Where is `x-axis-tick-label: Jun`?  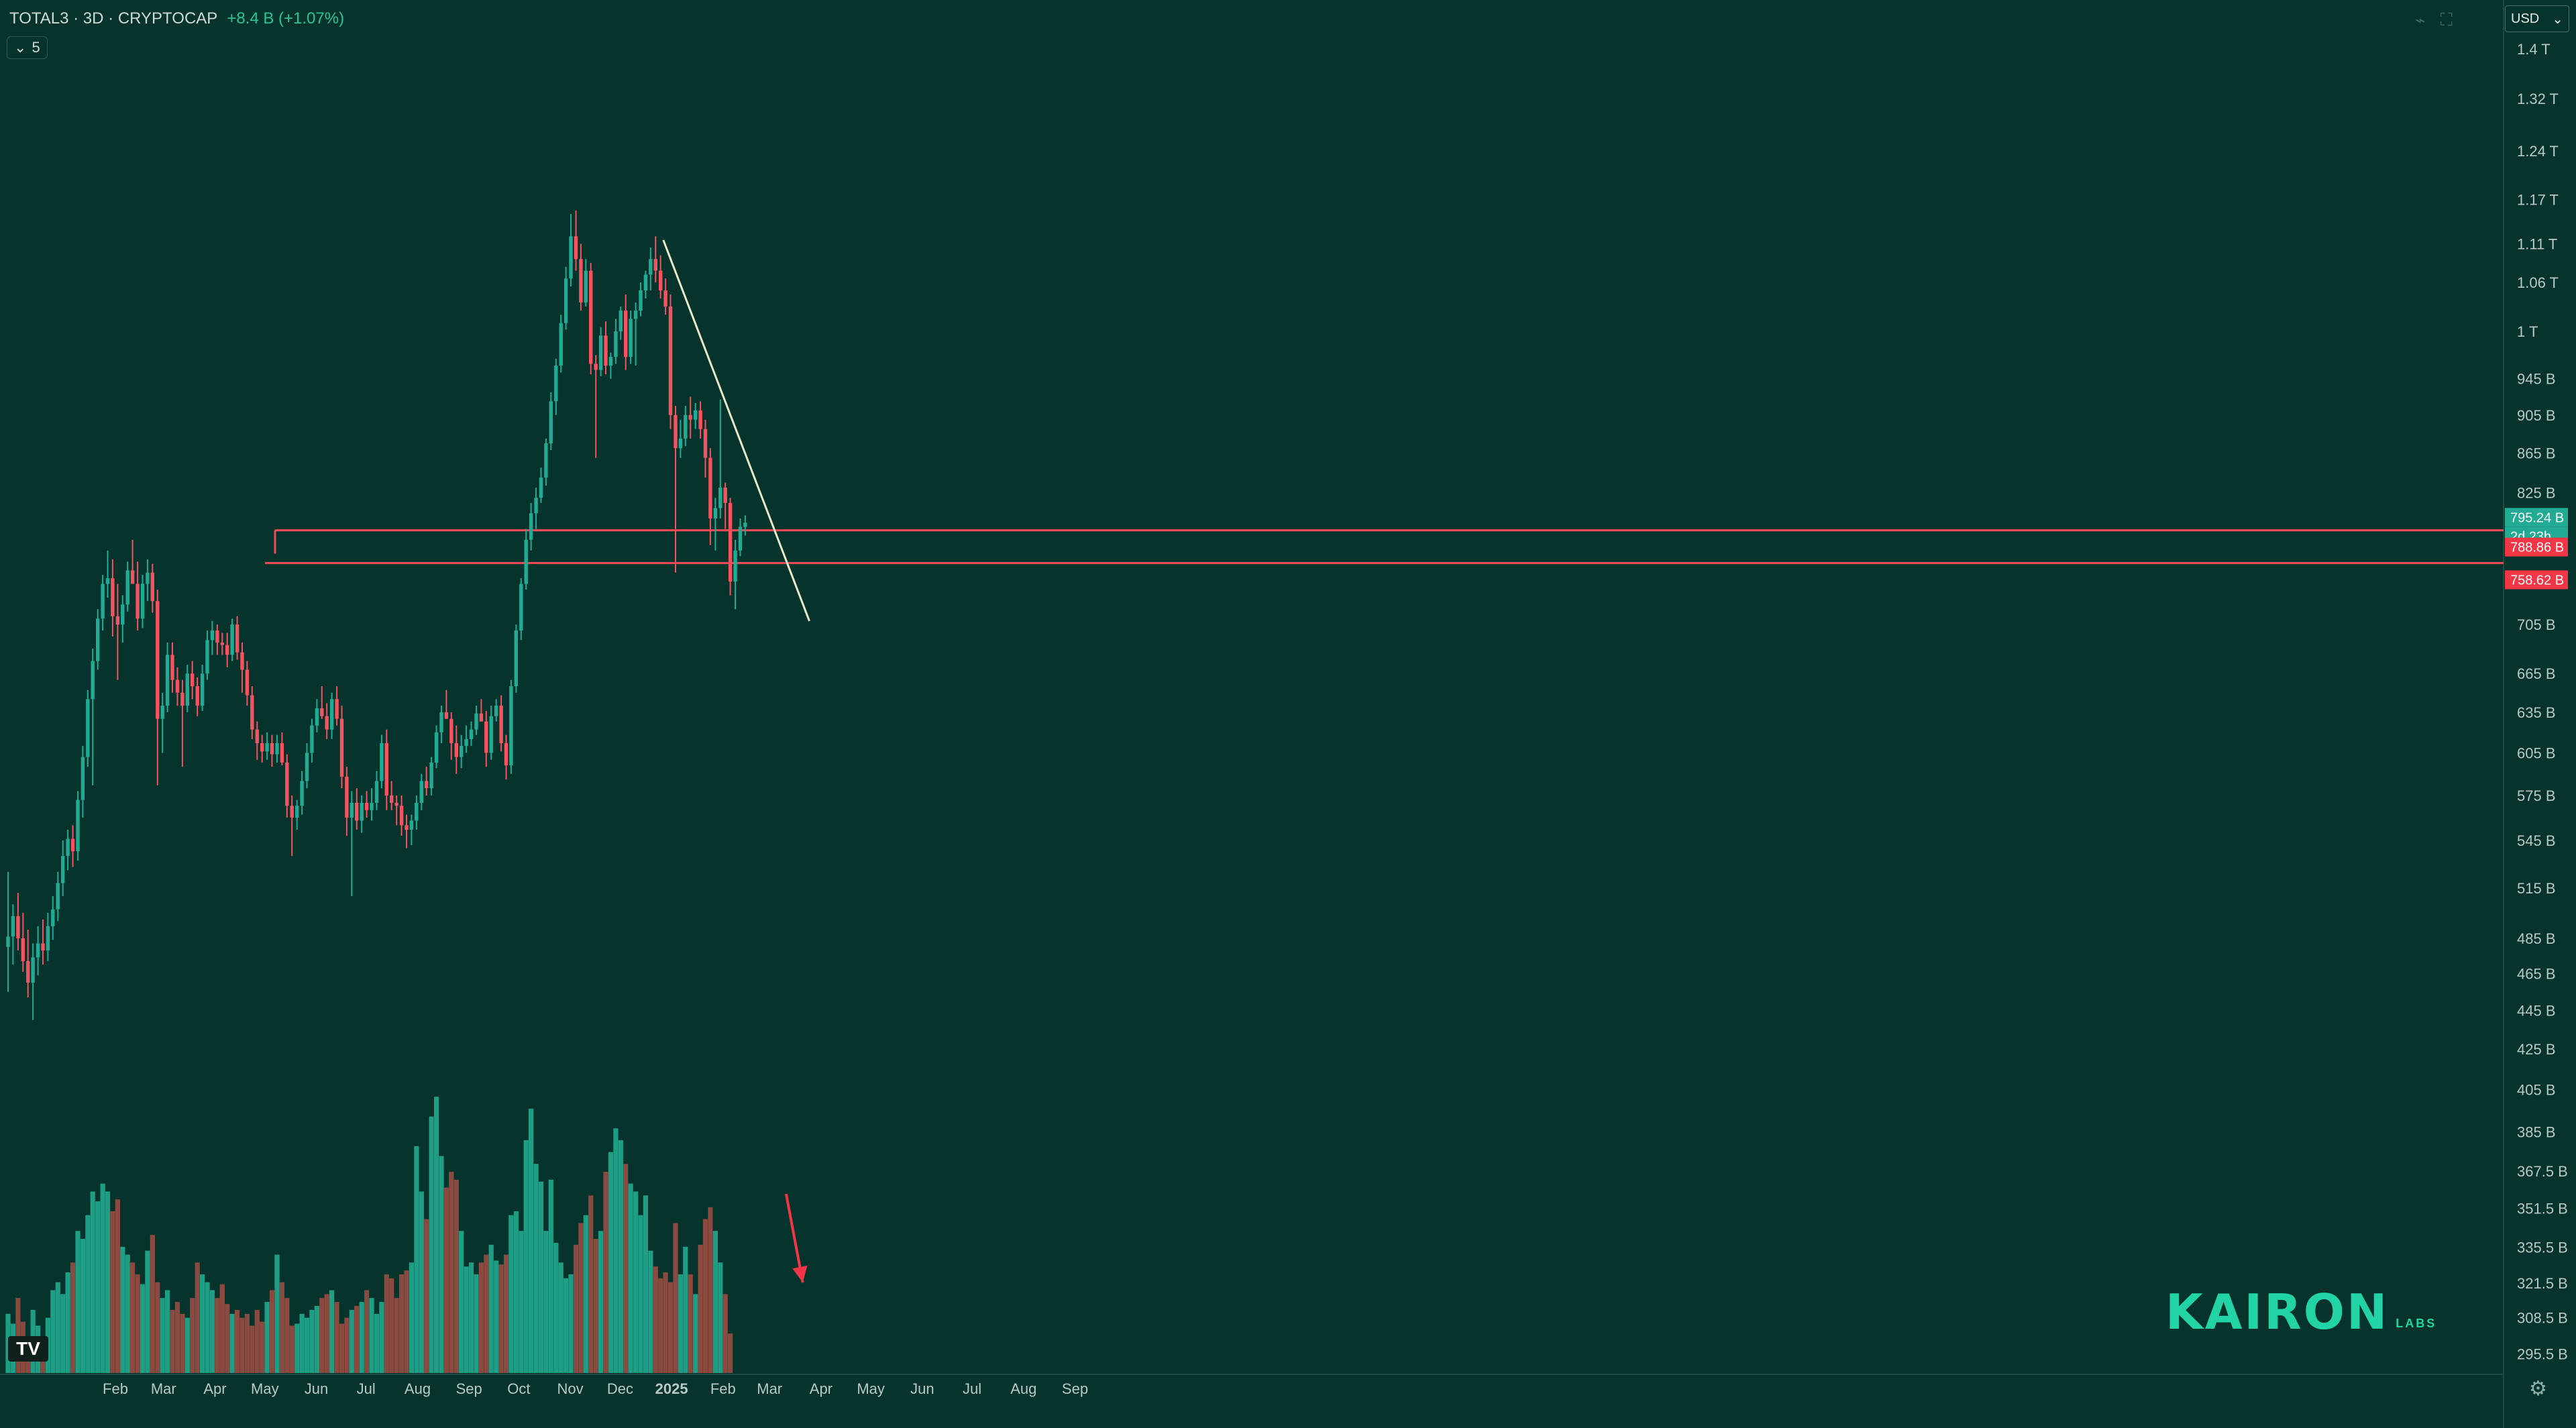 x-axis-tick-label: Jun is located at coordinates (922, 1388).